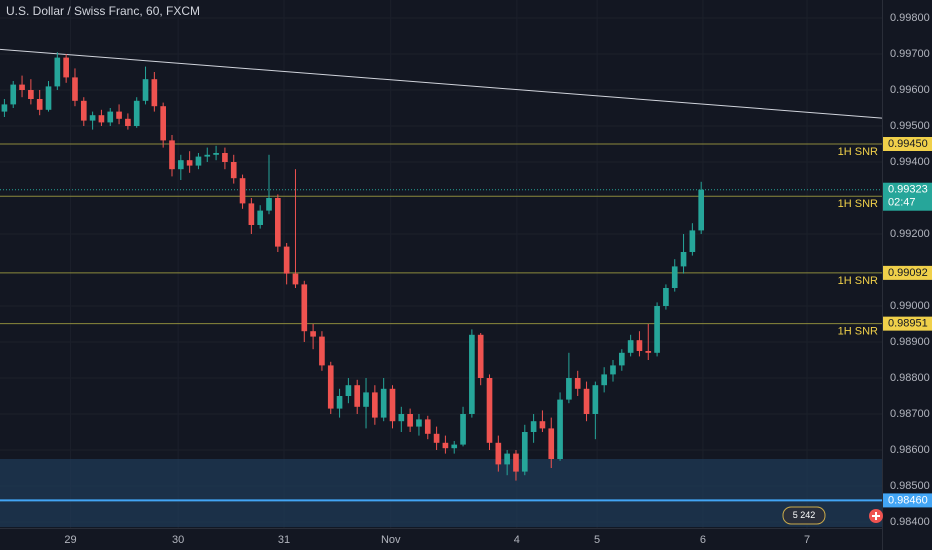 The height and width of the screenshot is (550, 932). Describe the element at coordinates (910, 486) in the screenshot. I see `y-tick-label: 0.98500` at that location.